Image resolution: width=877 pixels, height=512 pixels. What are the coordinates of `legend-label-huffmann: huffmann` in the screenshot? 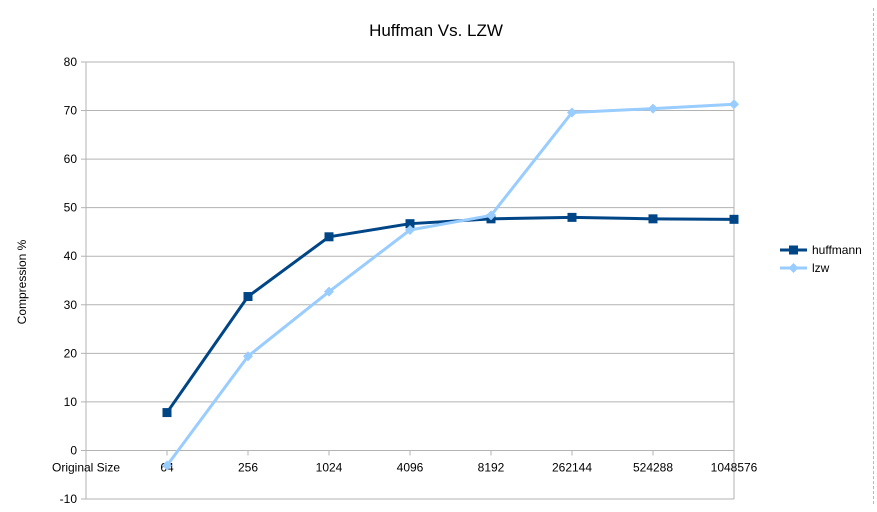 It's located at (837, 250).